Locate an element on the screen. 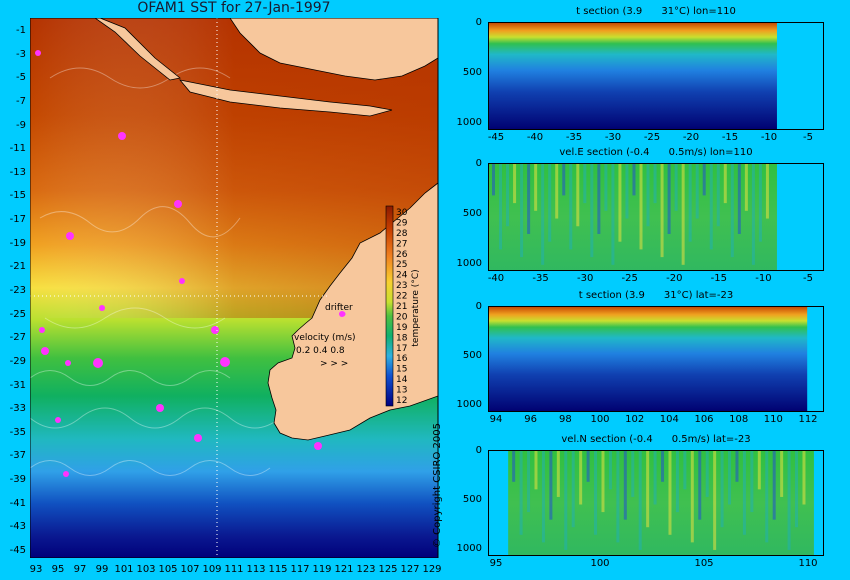 This screenshot has width=850, height=580. map-lat-tick: -15 is located at coordinates (17, 196).